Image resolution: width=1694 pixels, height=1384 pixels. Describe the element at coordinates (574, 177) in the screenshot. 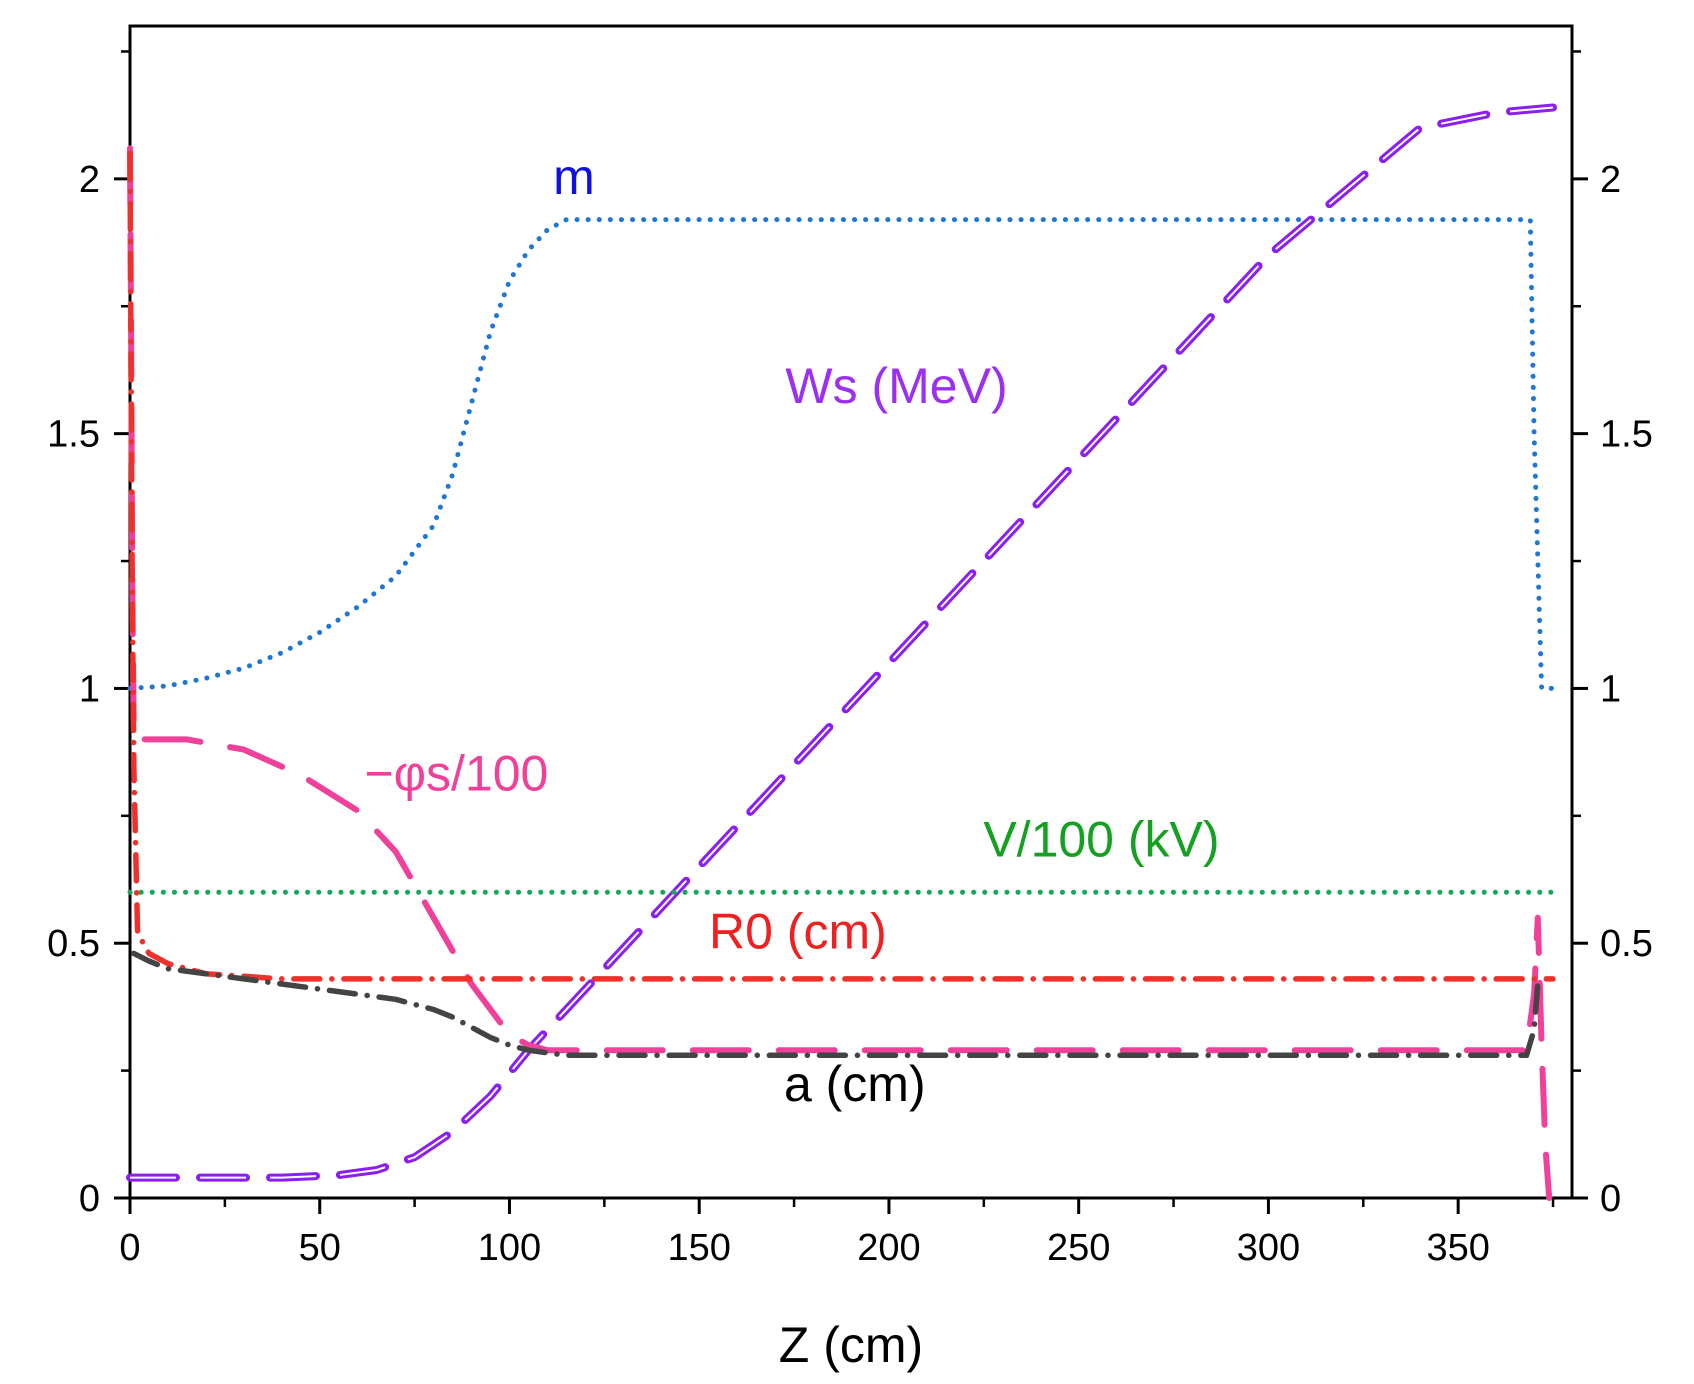

I see `series-label-m: m` at that location.